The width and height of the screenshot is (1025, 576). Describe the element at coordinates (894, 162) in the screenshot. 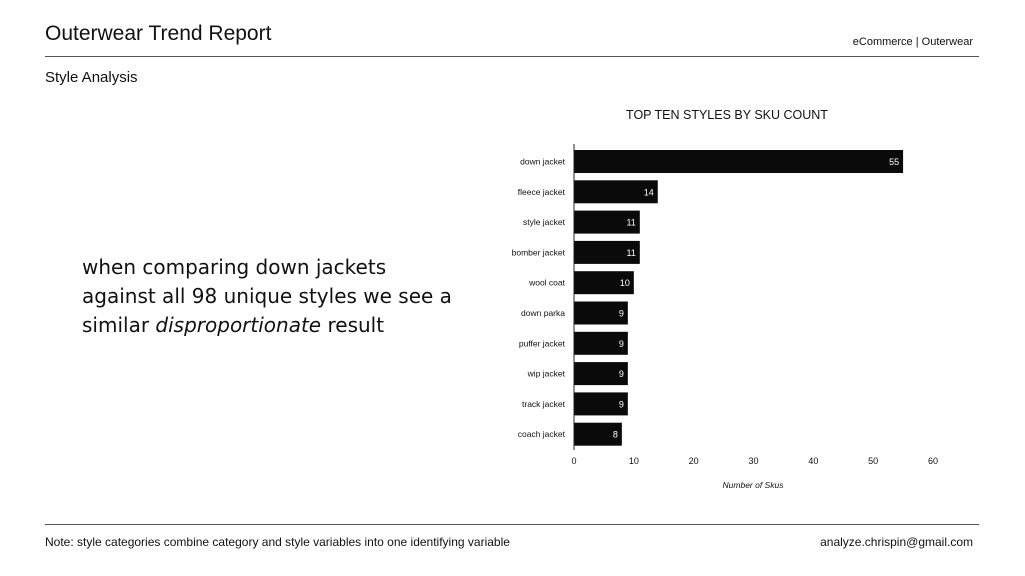

I see `value-label: 55` at that location.